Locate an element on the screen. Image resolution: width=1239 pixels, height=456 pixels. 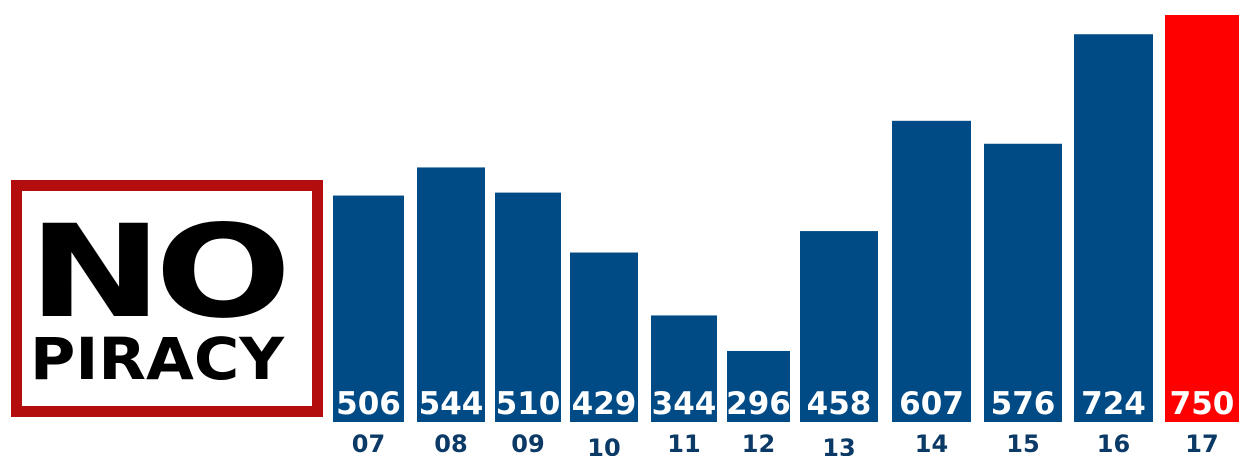
no-piracy-logo: NO PIRACY is located at coordinates (167, 298).